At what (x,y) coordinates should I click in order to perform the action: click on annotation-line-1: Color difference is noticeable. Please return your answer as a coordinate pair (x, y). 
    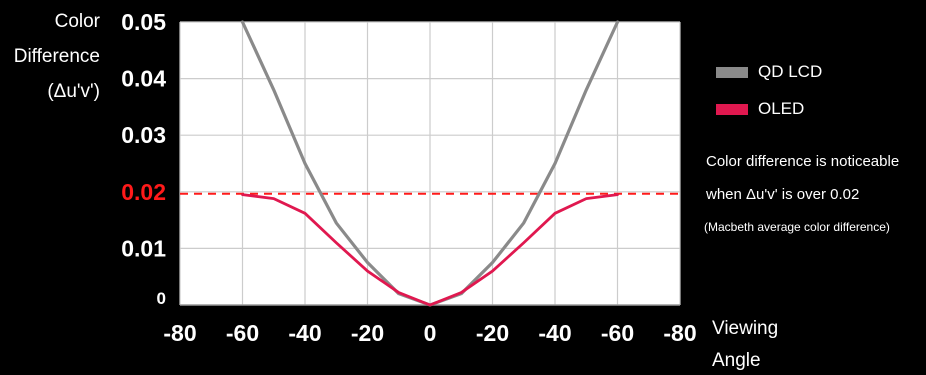
    Looking at the image, I should click on (803, 161).